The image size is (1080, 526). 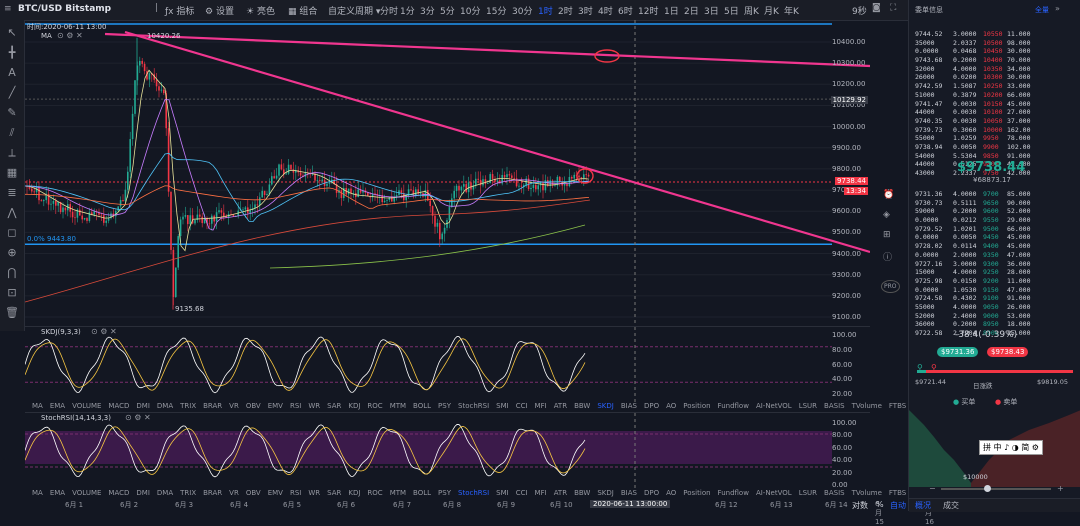 I want to click on bid-badge: $9731.36, so click(x=958, y=352).